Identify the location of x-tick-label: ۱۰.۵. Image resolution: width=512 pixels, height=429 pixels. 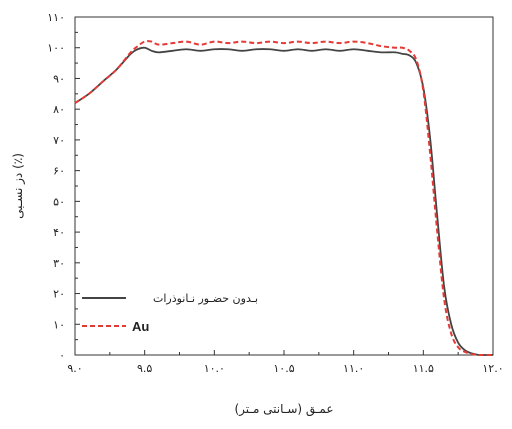
(283, 368).